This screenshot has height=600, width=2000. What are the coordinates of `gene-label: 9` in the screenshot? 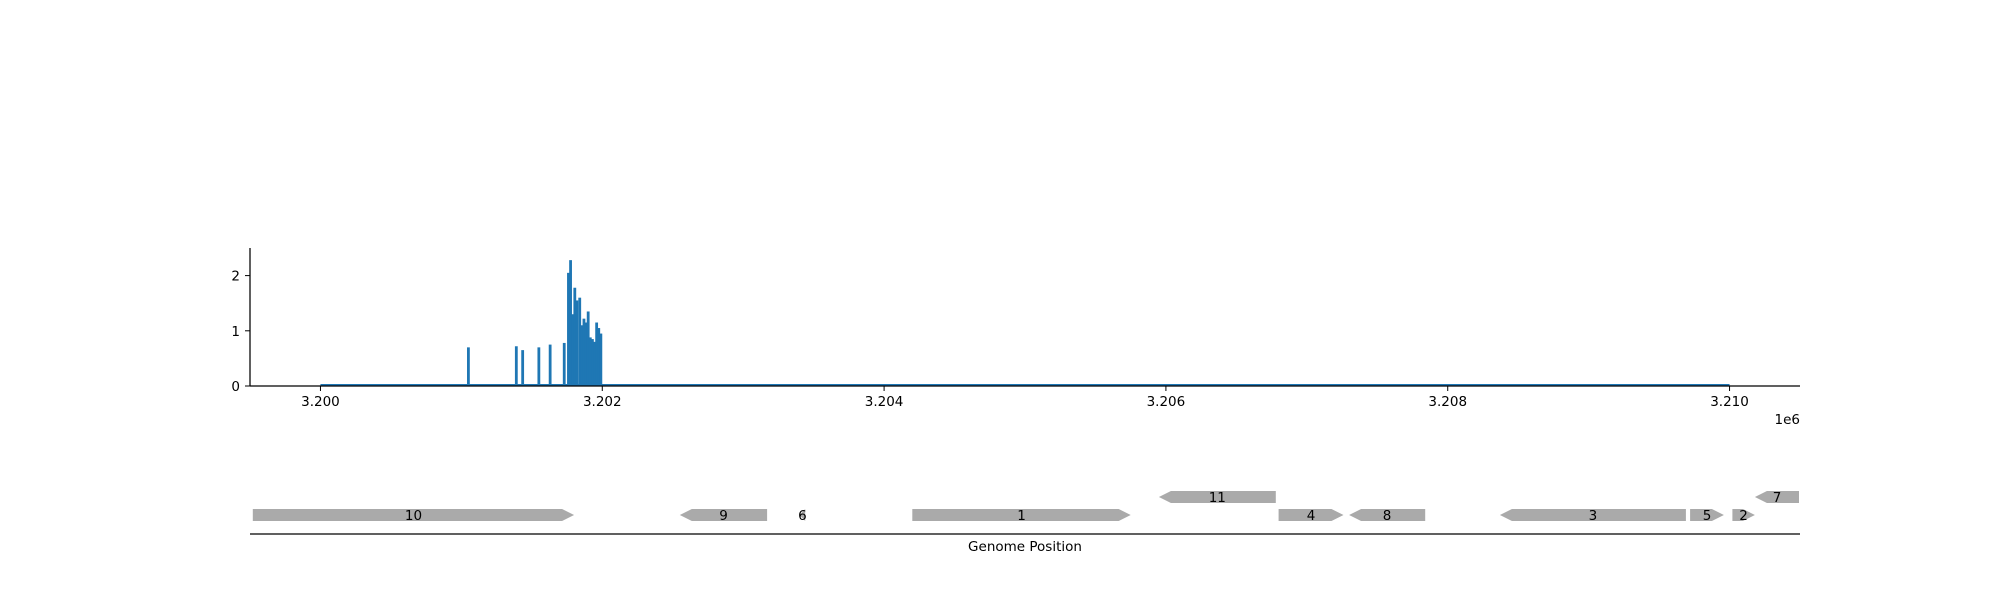 It's located at (723, 516).